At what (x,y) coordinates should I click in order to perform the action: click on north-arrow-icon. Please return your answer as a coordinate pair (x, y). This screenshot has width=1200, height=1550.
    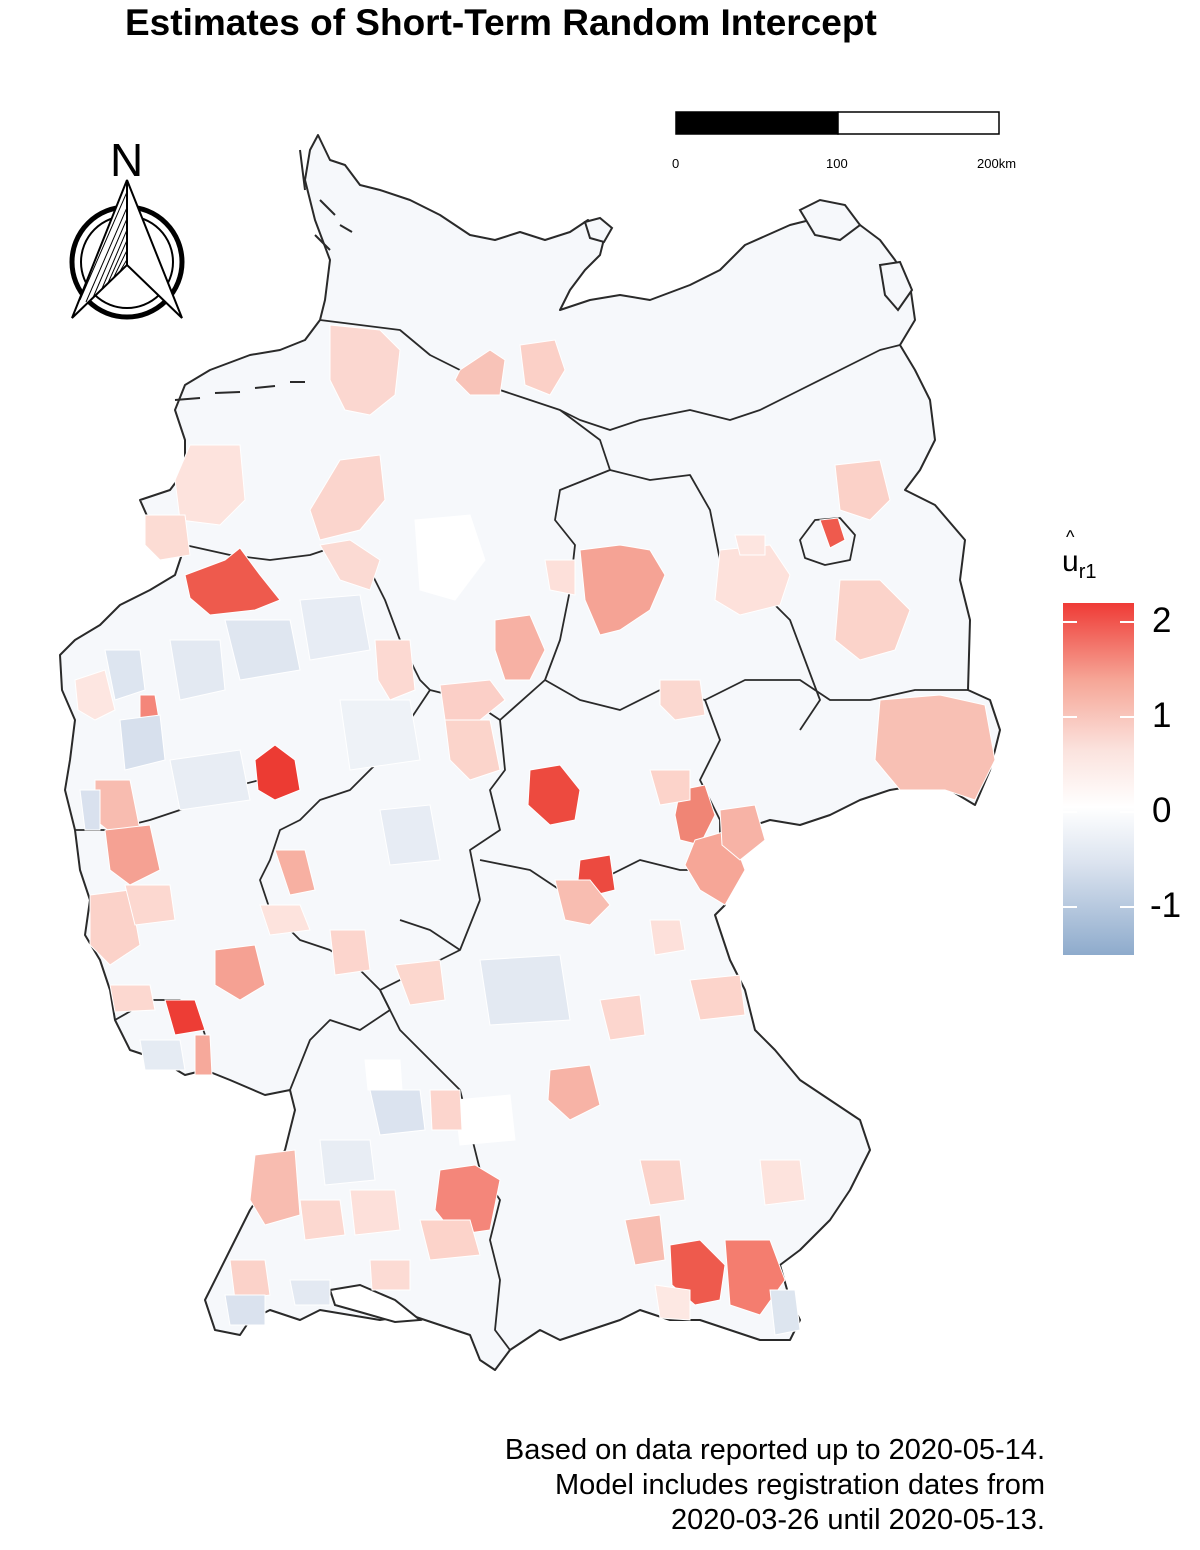
    Looking at the image, I should click on (127, 249).